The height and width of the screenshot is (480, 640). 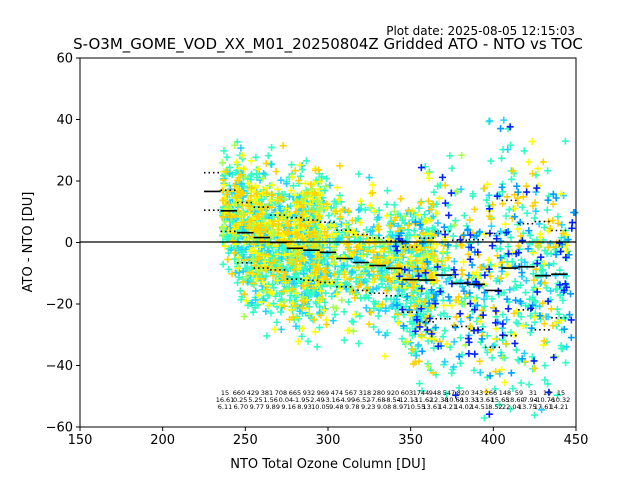 I want to click on bin-stat-value: 14.51, so click(x=479, y=407).